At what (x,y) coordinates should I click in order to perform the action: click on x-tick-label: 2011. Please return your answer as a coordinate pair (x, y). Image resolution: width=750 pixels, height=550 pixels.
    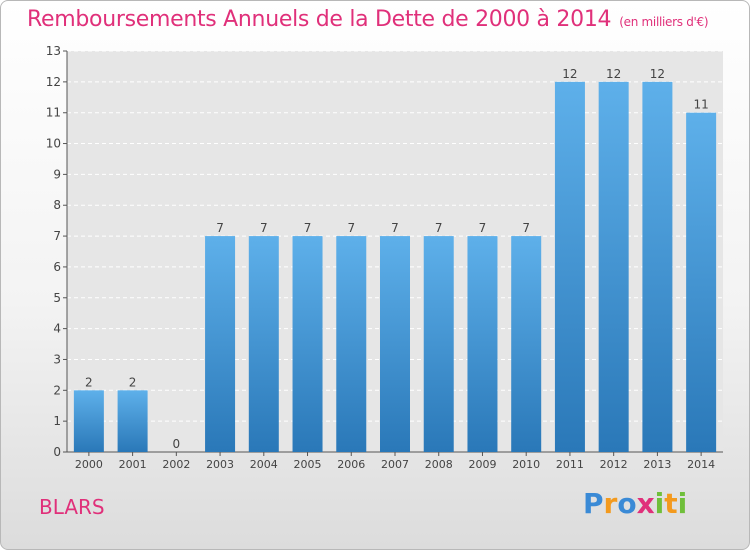
    Looking at the image, I should click on (570, 464).